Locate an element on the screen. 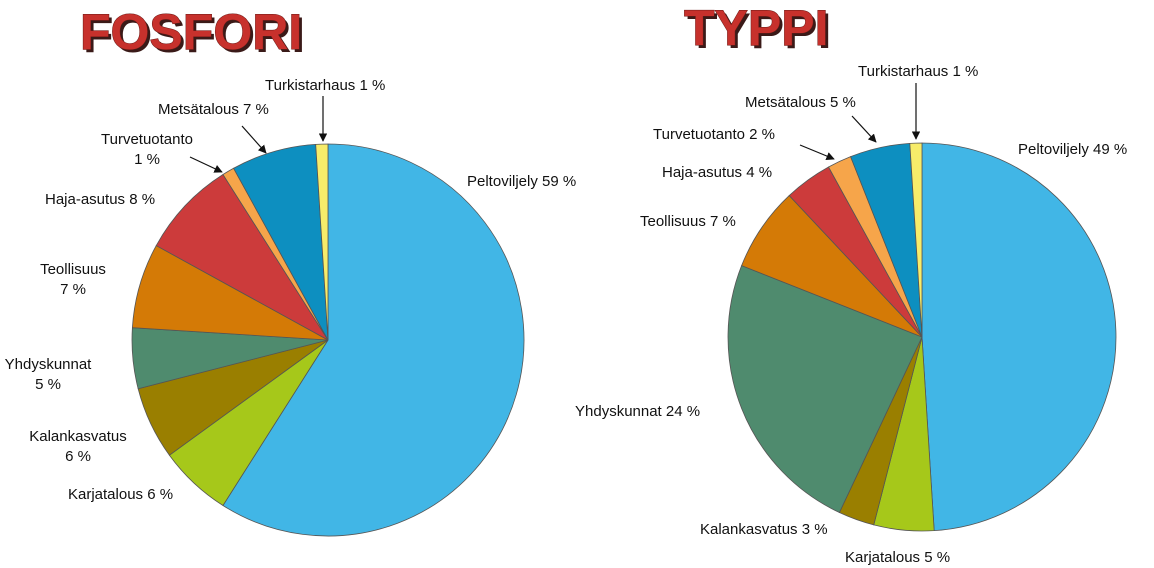  slice-label-value: 59 % is located at coordinates (559, 181).